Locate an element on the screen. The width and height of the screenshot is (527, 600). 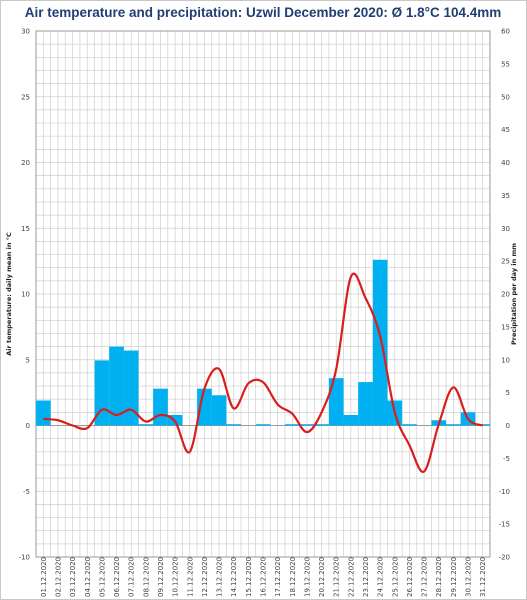
left-axis-ticks: -10 -5 0 5 10 15 20 25 30 is located at coordinates (24, 295).